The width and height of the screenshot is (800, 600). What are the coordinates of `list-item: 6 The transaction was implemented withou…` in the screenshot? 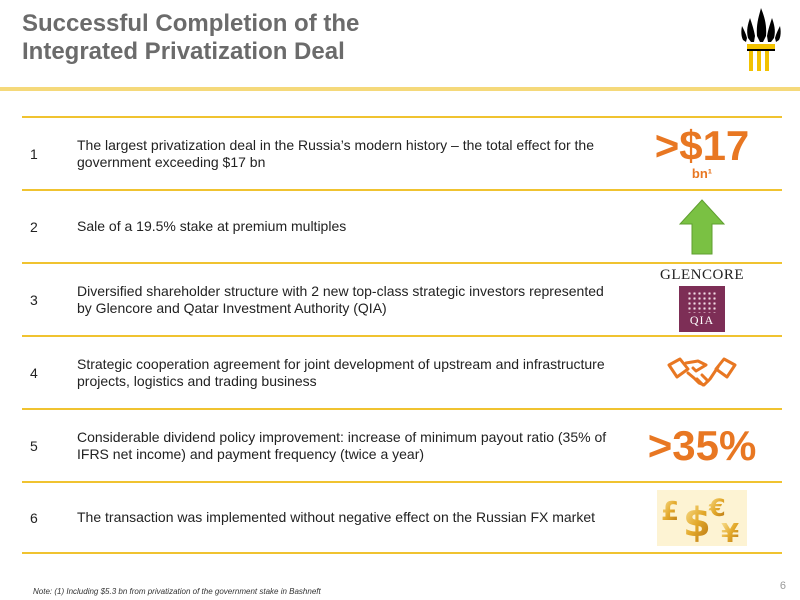 It's located at (402, 517).